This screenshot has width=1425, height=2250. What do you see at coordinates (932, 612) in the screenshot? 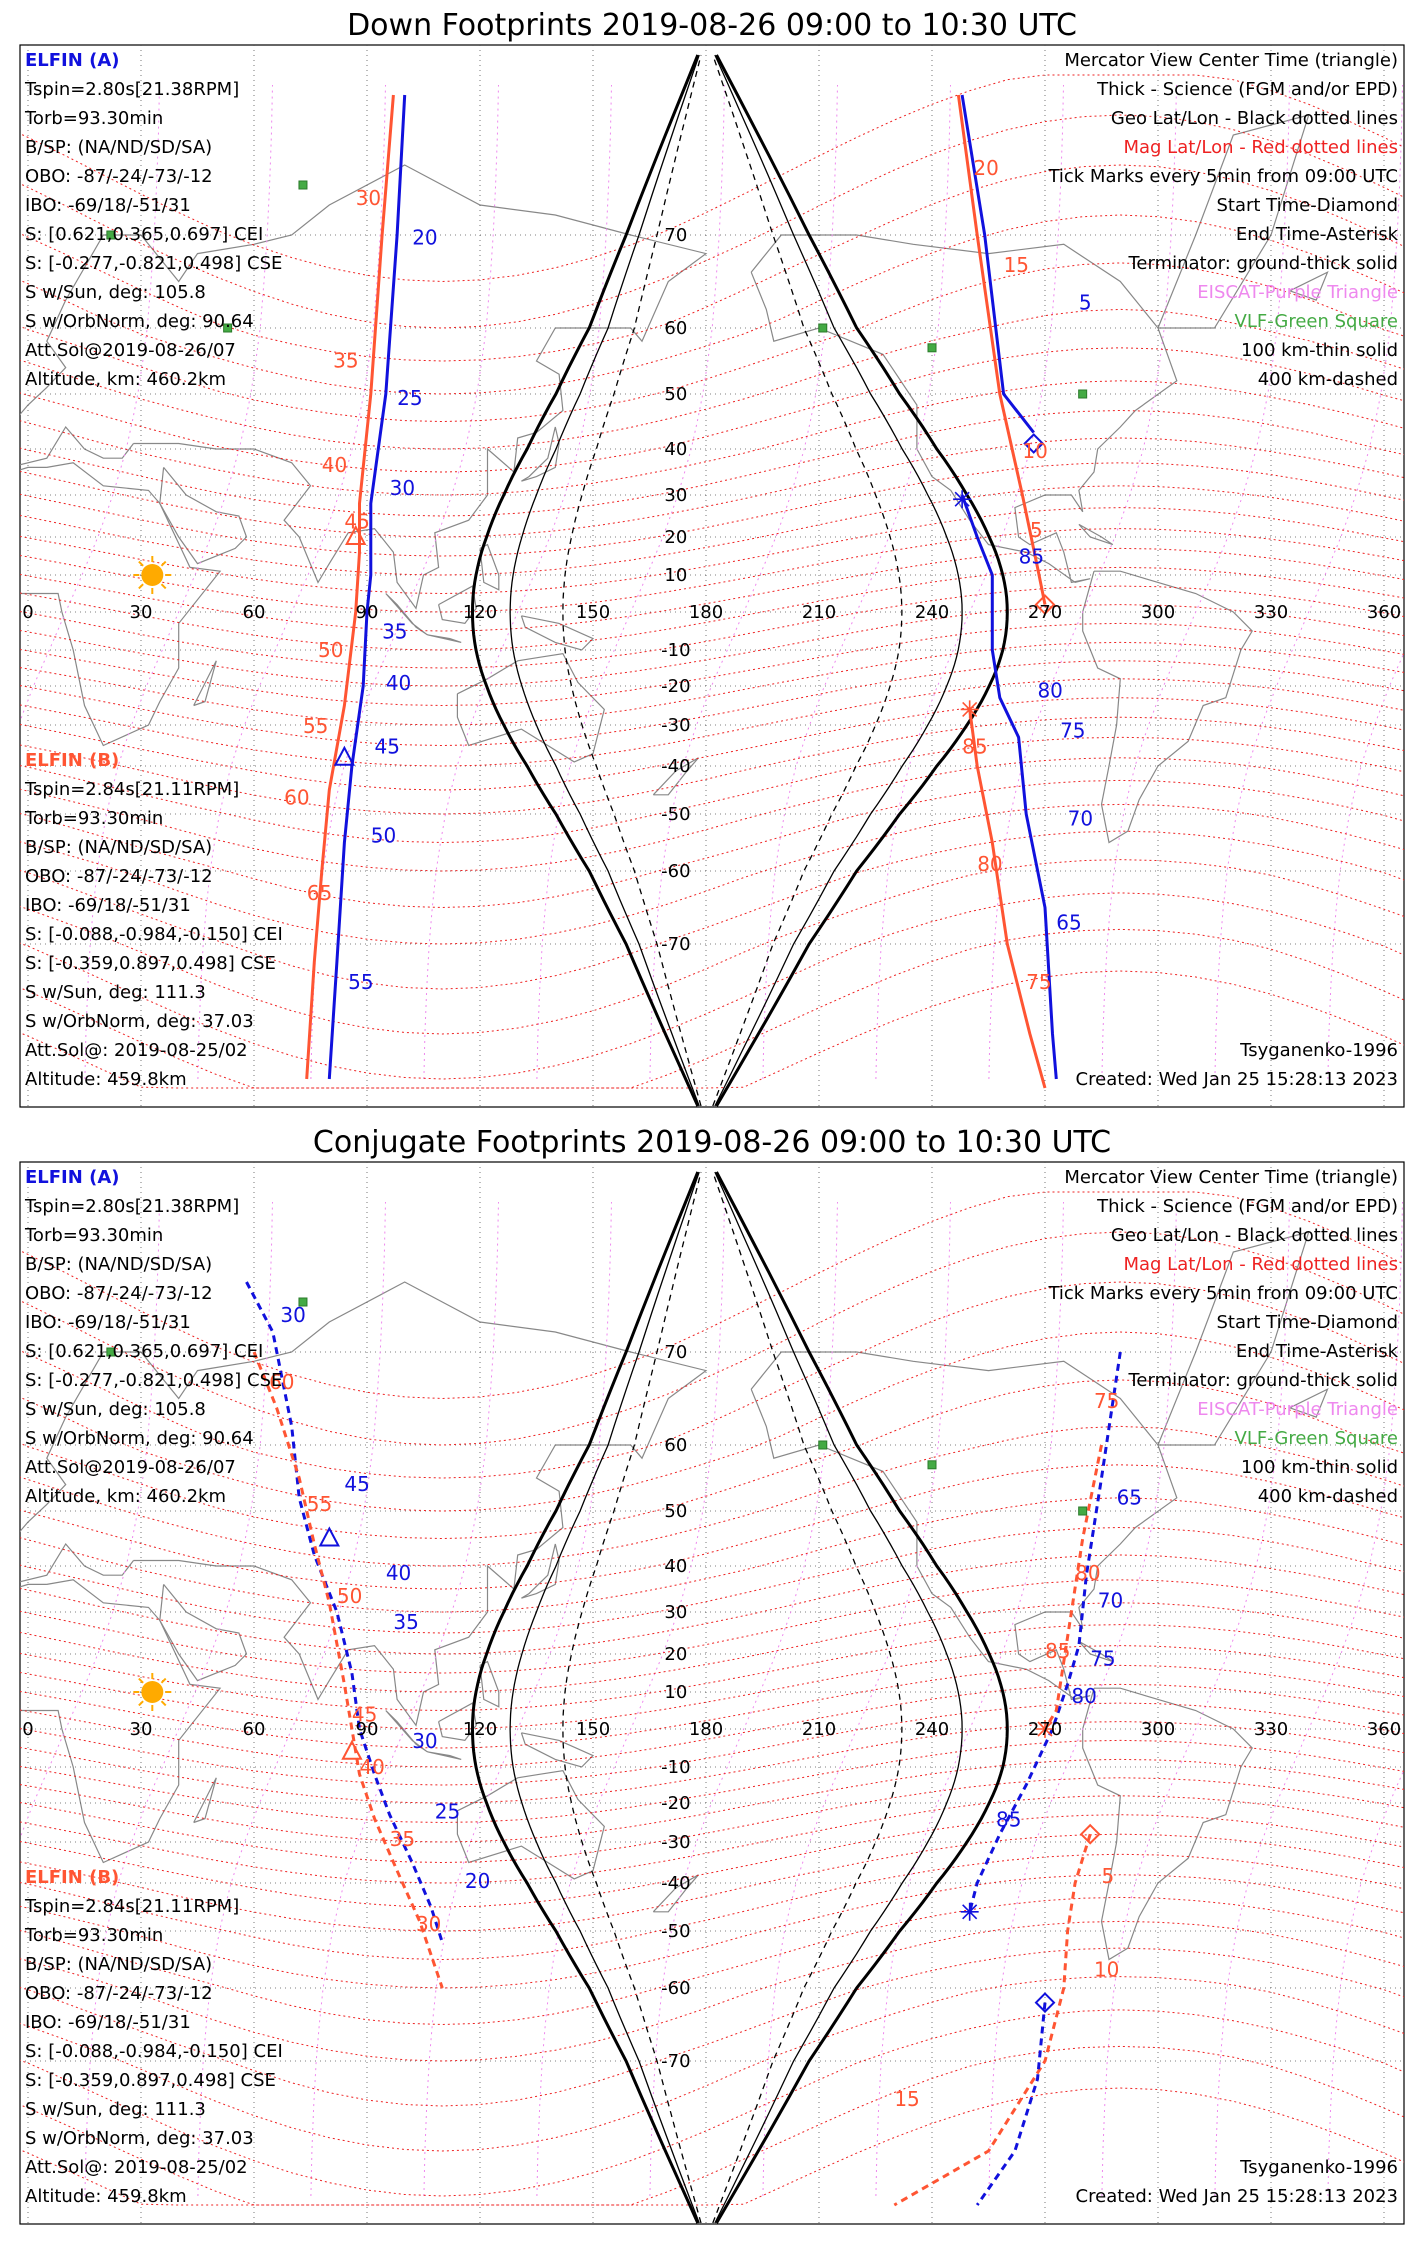
I see `lon-tick-label: 240` at bounding box center [932, 612].